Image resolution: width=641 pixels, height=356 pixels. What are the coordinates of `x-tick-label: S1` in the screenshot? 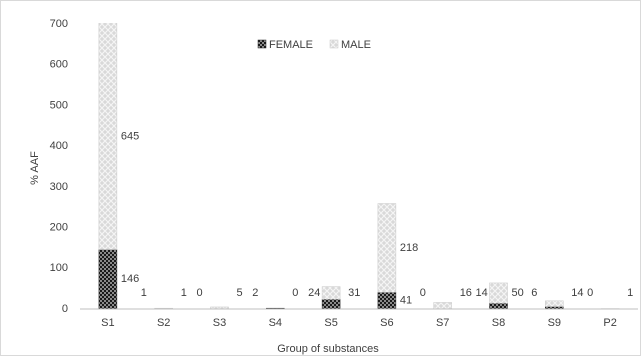 It's located at (107, 323).